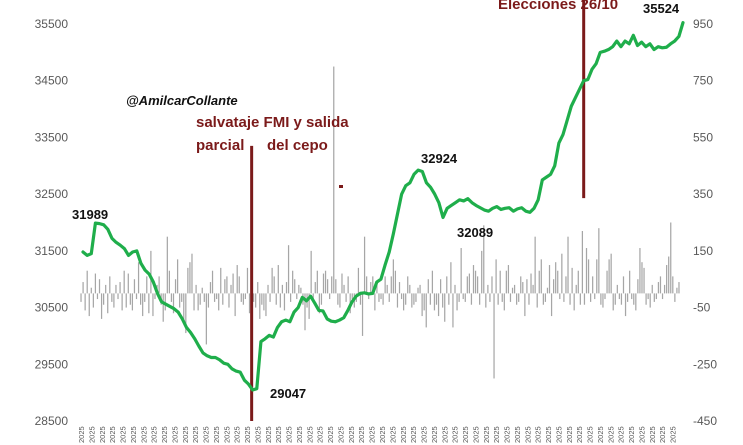 This screenshot has width=743, height=445. Describe the element at coordinates (705, 421) in the screenshot. I see `y2-tick-label: -450` at that location.